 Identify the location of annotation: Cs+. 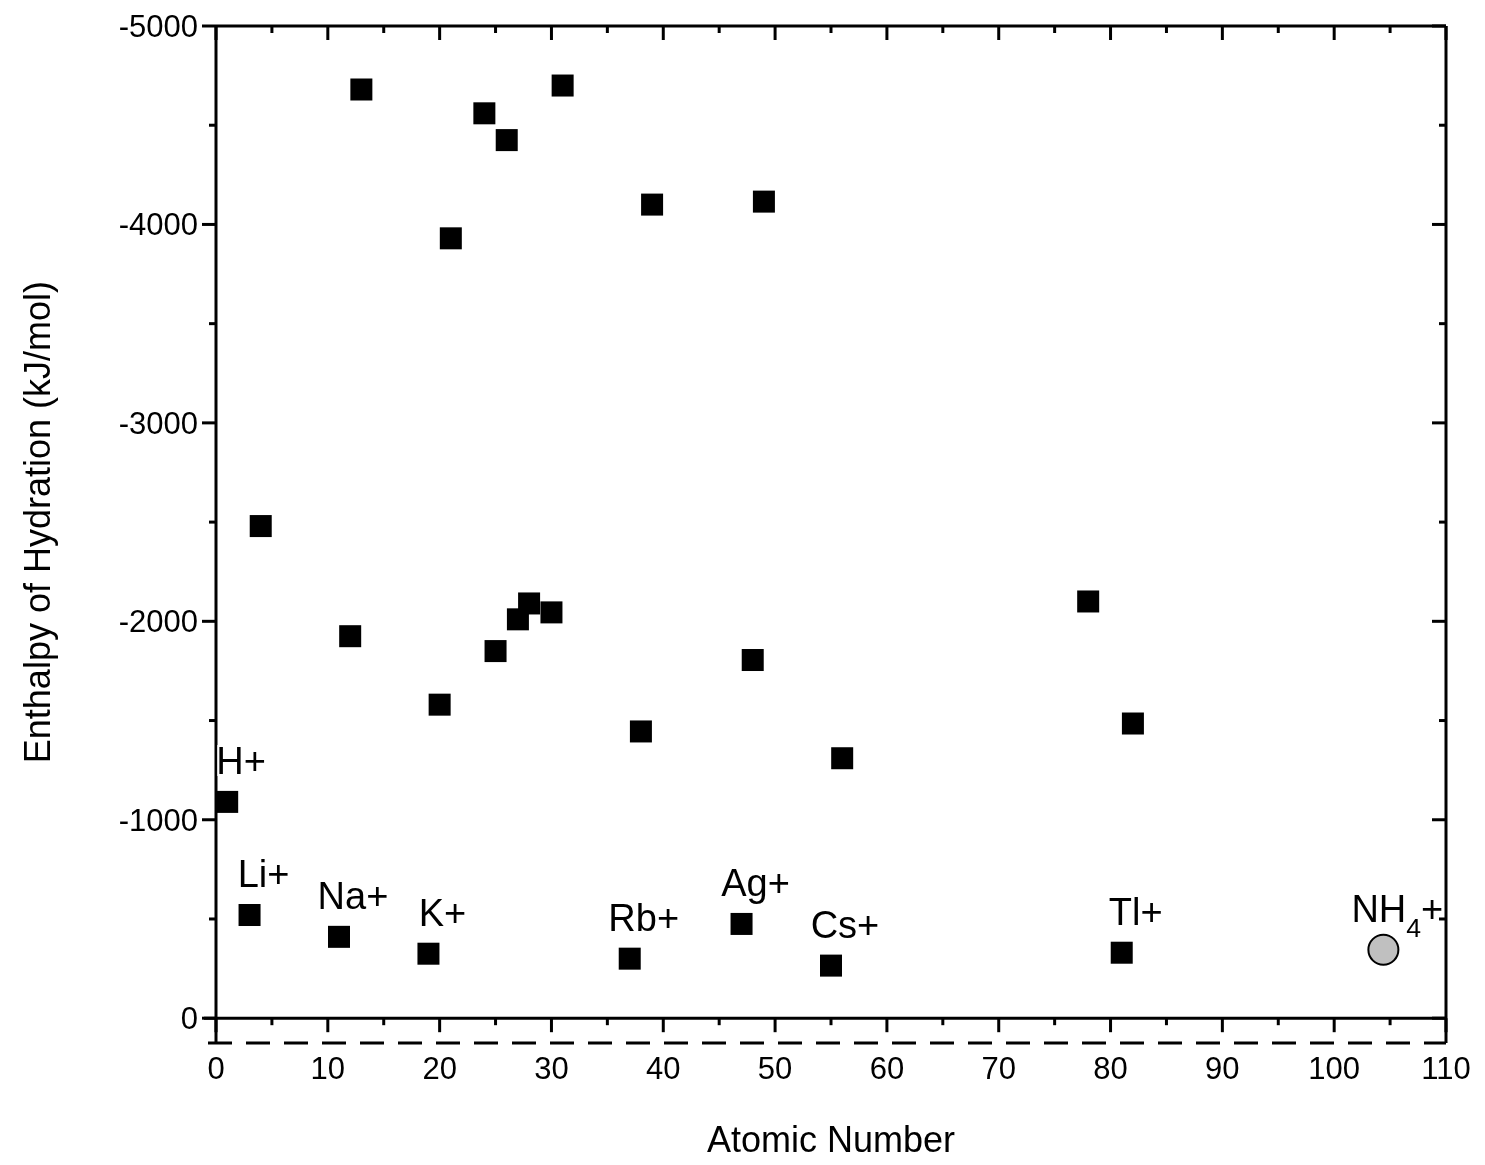
(845, 924).